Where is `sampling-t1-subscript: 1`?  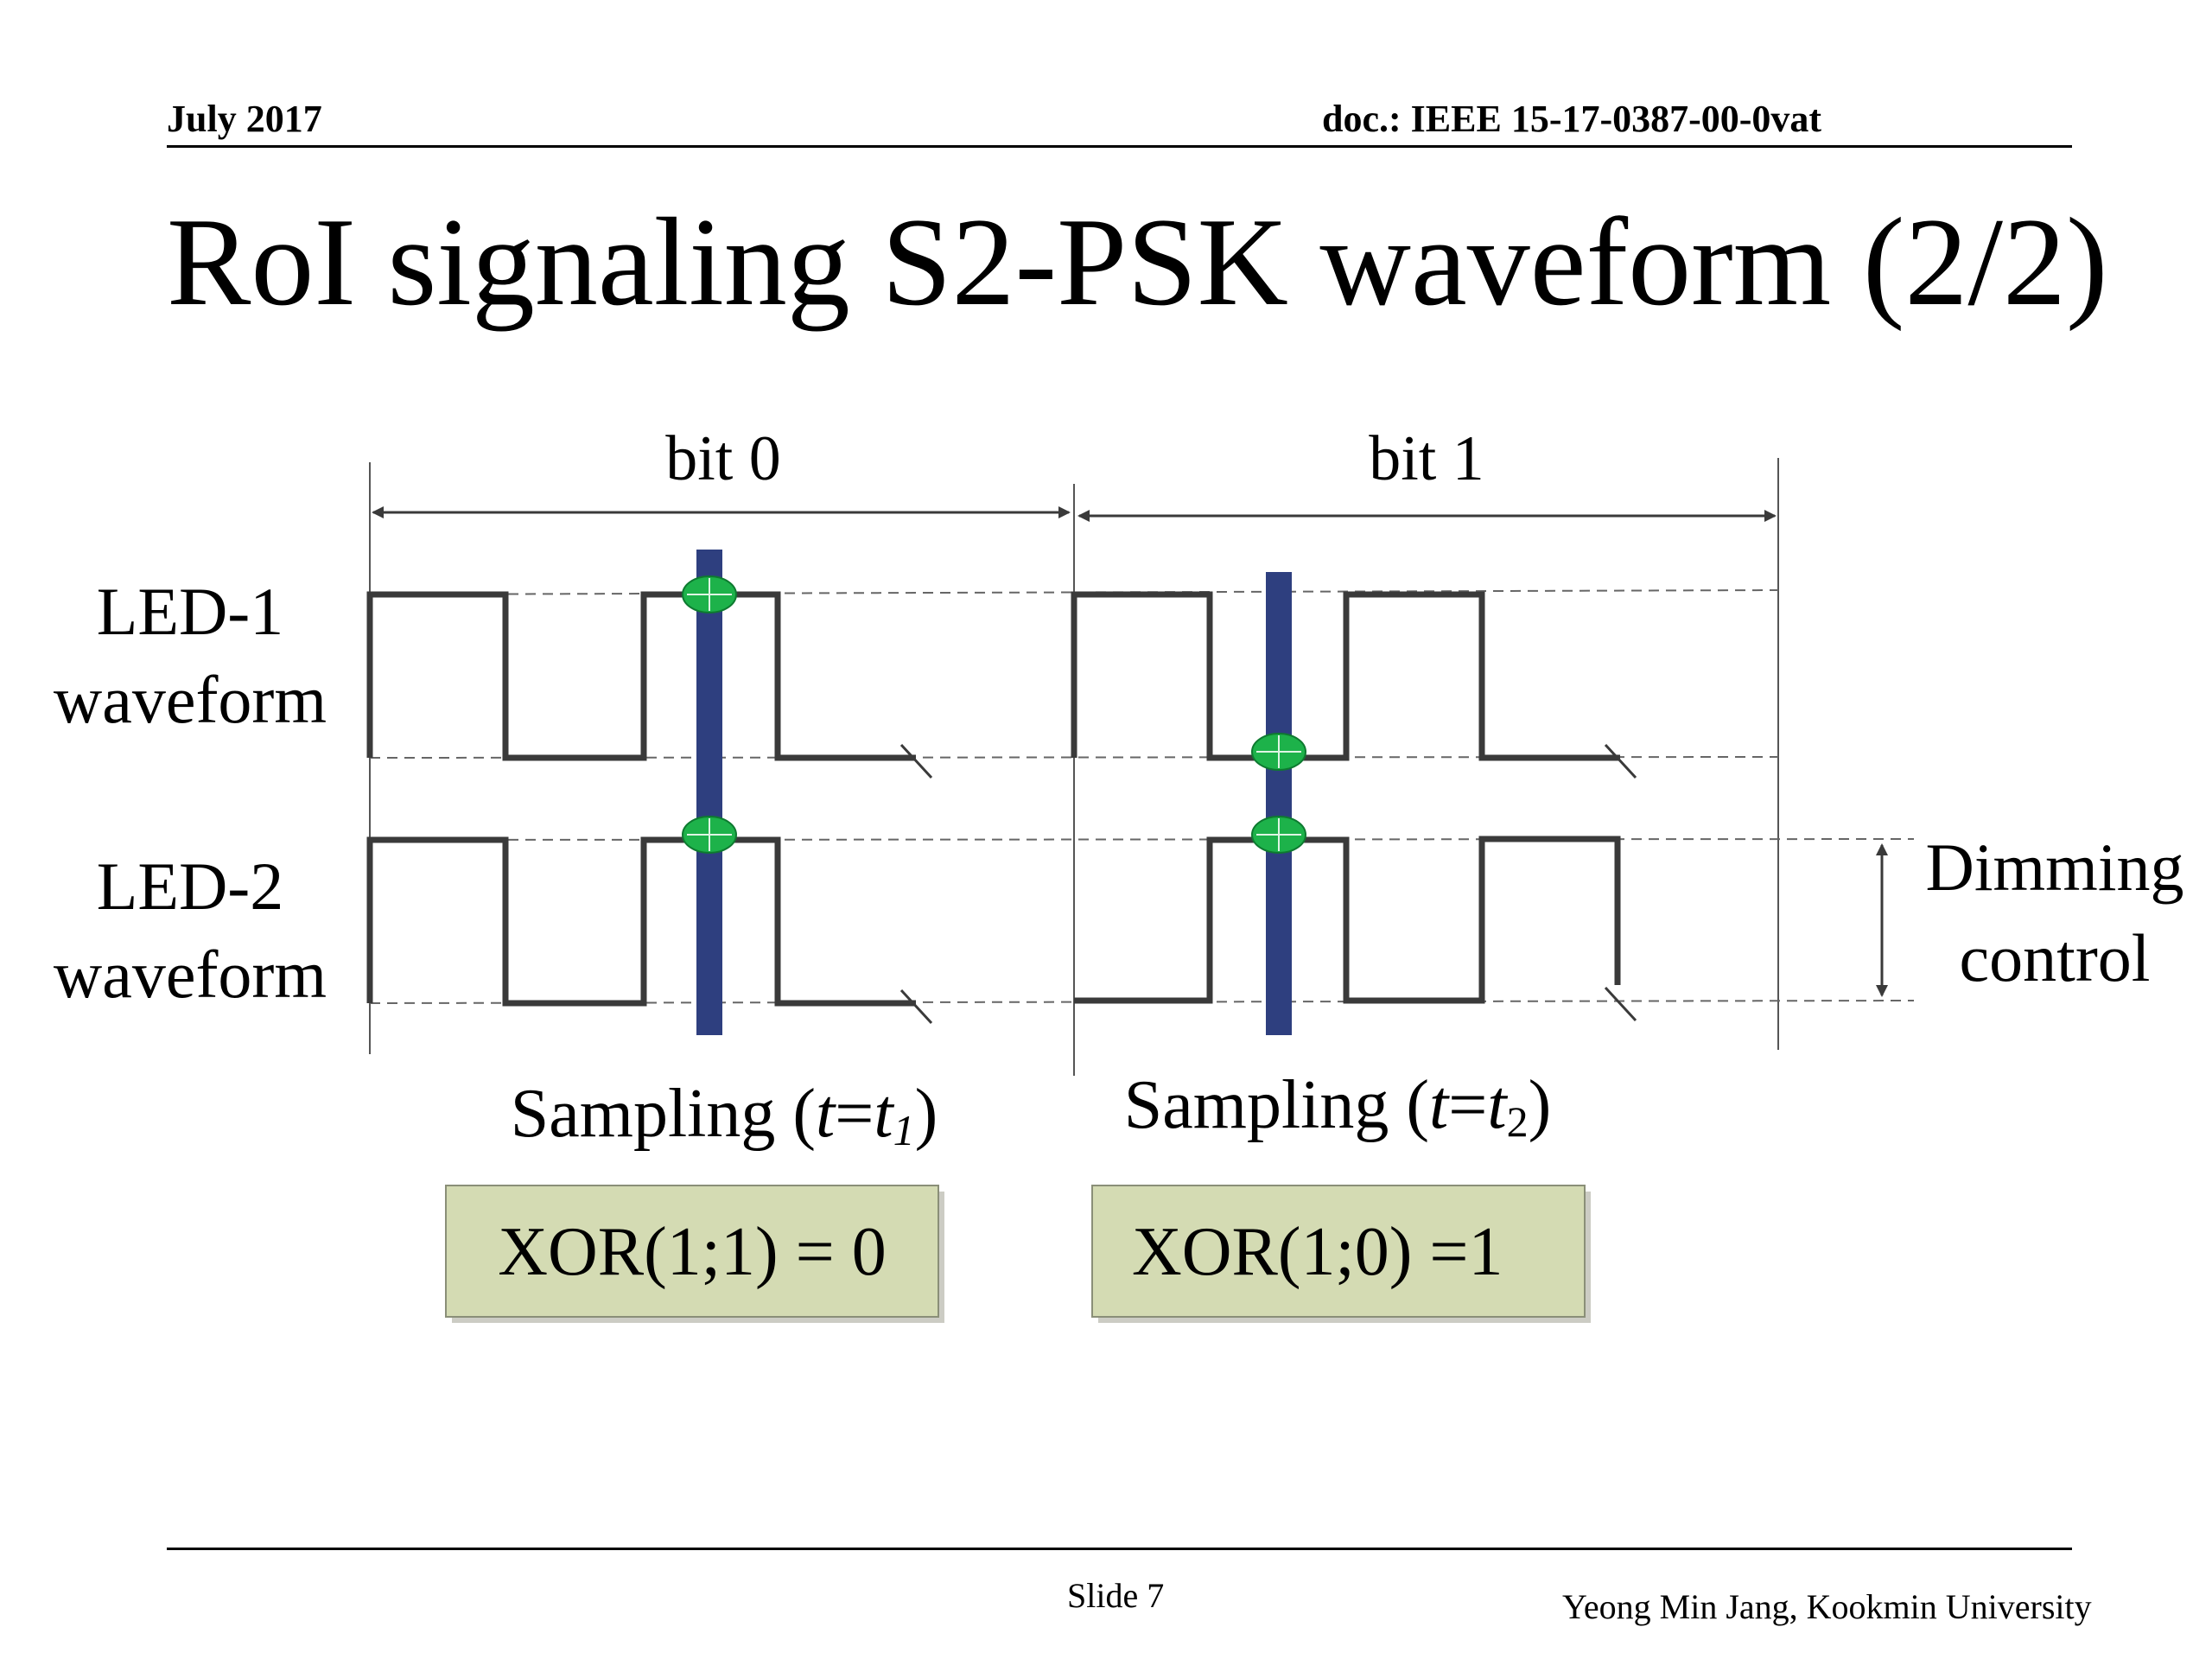
sampling-t1-subscript: 1 is located at coordinates (904, 1130).